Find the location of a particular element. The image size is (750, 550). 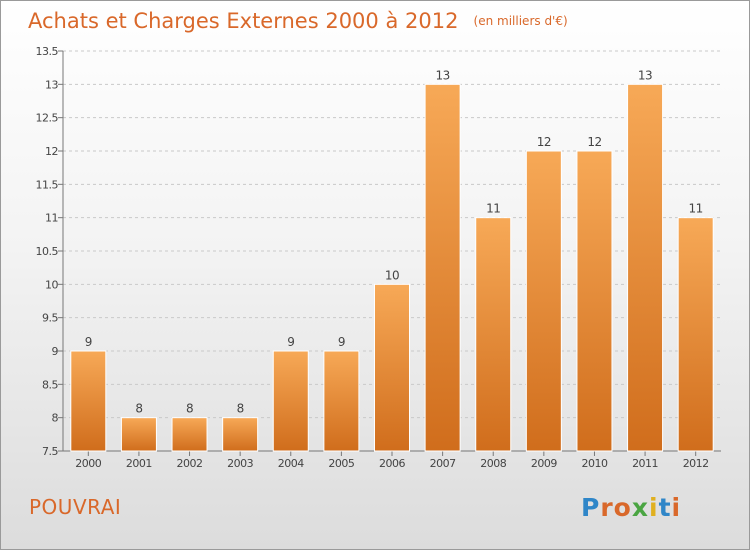

x-tick-label: 2003 is located at coordinates (240, 463).